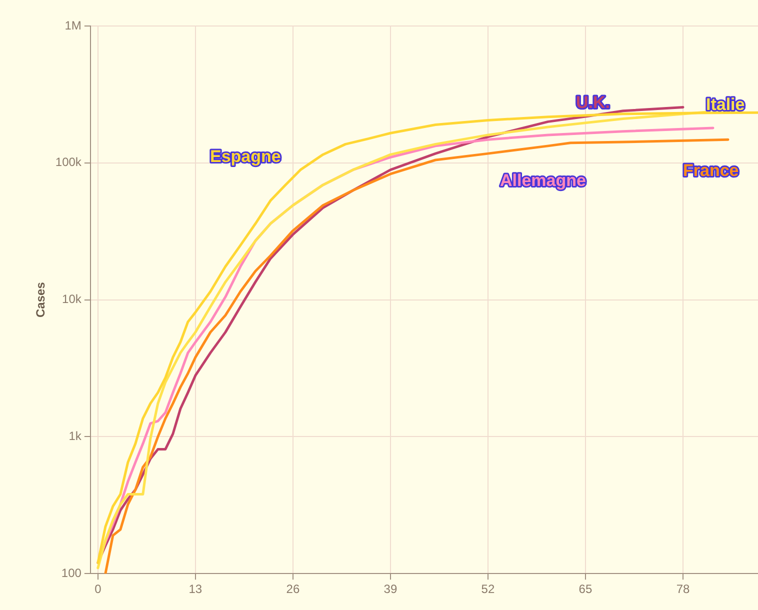  Describe the element at coordinates (73, 25) in the screenshot. I see `y-tick-label: 1M` at that location.